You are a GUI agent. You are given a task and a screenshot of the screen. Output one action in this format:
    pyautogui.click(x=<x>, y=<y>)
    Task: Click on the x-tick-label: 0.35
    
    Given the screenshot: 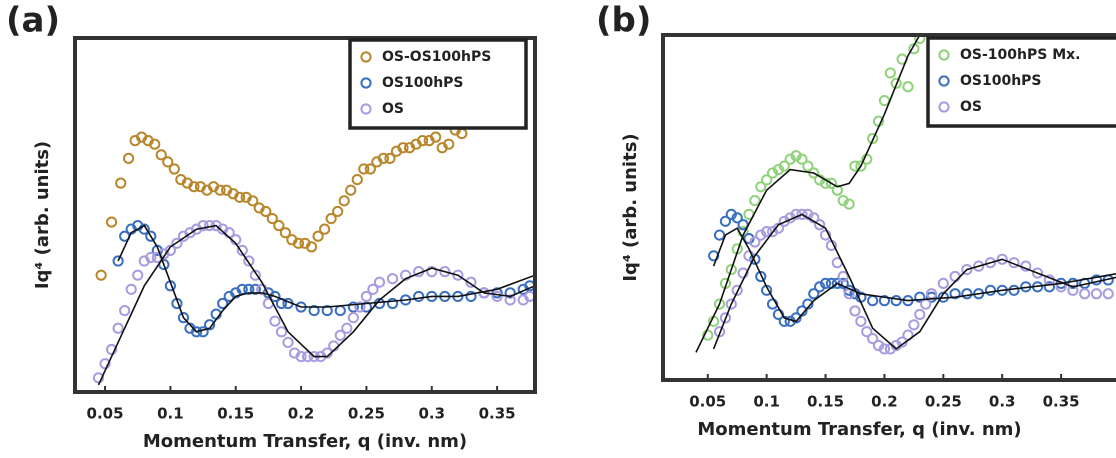 What is the action you would take?
    pyautogui.click(x=1061, y=402)
    